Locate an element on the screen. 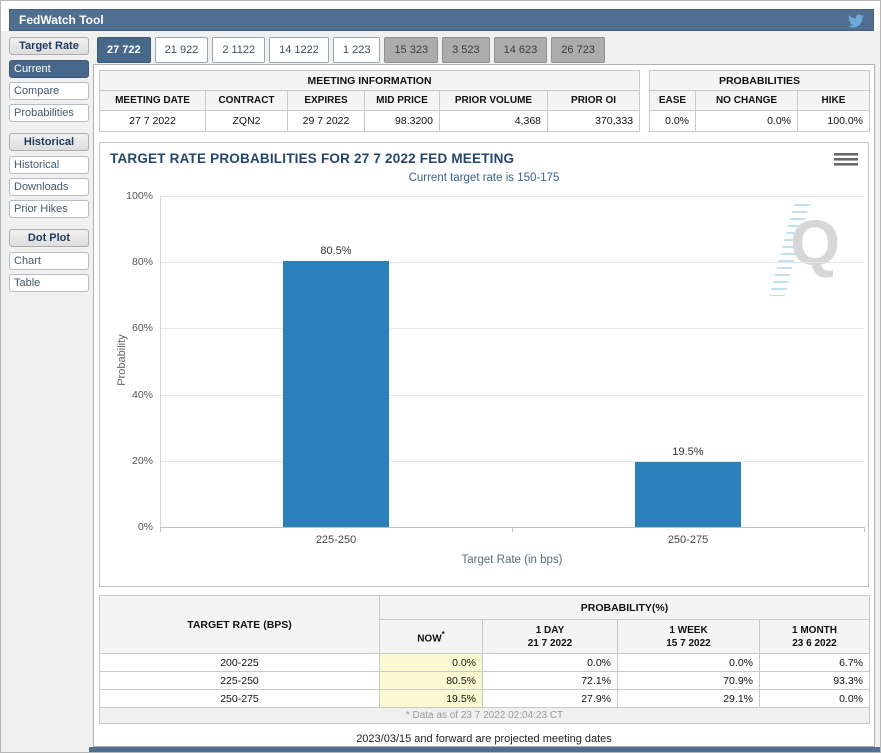 The image size is (881, 753). prob-table-rate: 225-250 is located at coordinates (239, 680).